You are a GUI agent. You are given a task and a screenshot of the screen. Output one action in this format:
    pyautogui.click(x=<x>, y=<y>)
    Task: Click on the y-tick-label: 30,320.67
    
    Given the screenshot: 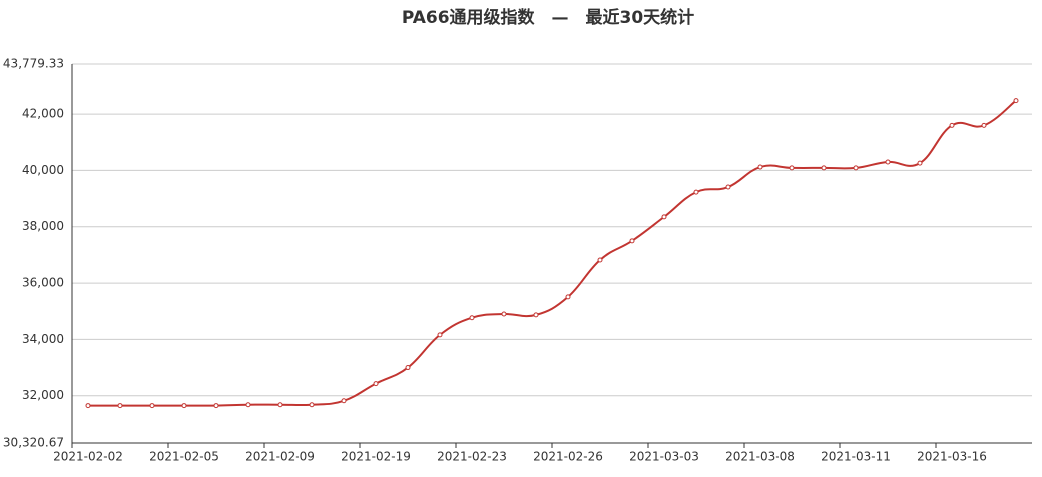 What is the action you would take?
    pyautogui.click(x=33, y=443)
    